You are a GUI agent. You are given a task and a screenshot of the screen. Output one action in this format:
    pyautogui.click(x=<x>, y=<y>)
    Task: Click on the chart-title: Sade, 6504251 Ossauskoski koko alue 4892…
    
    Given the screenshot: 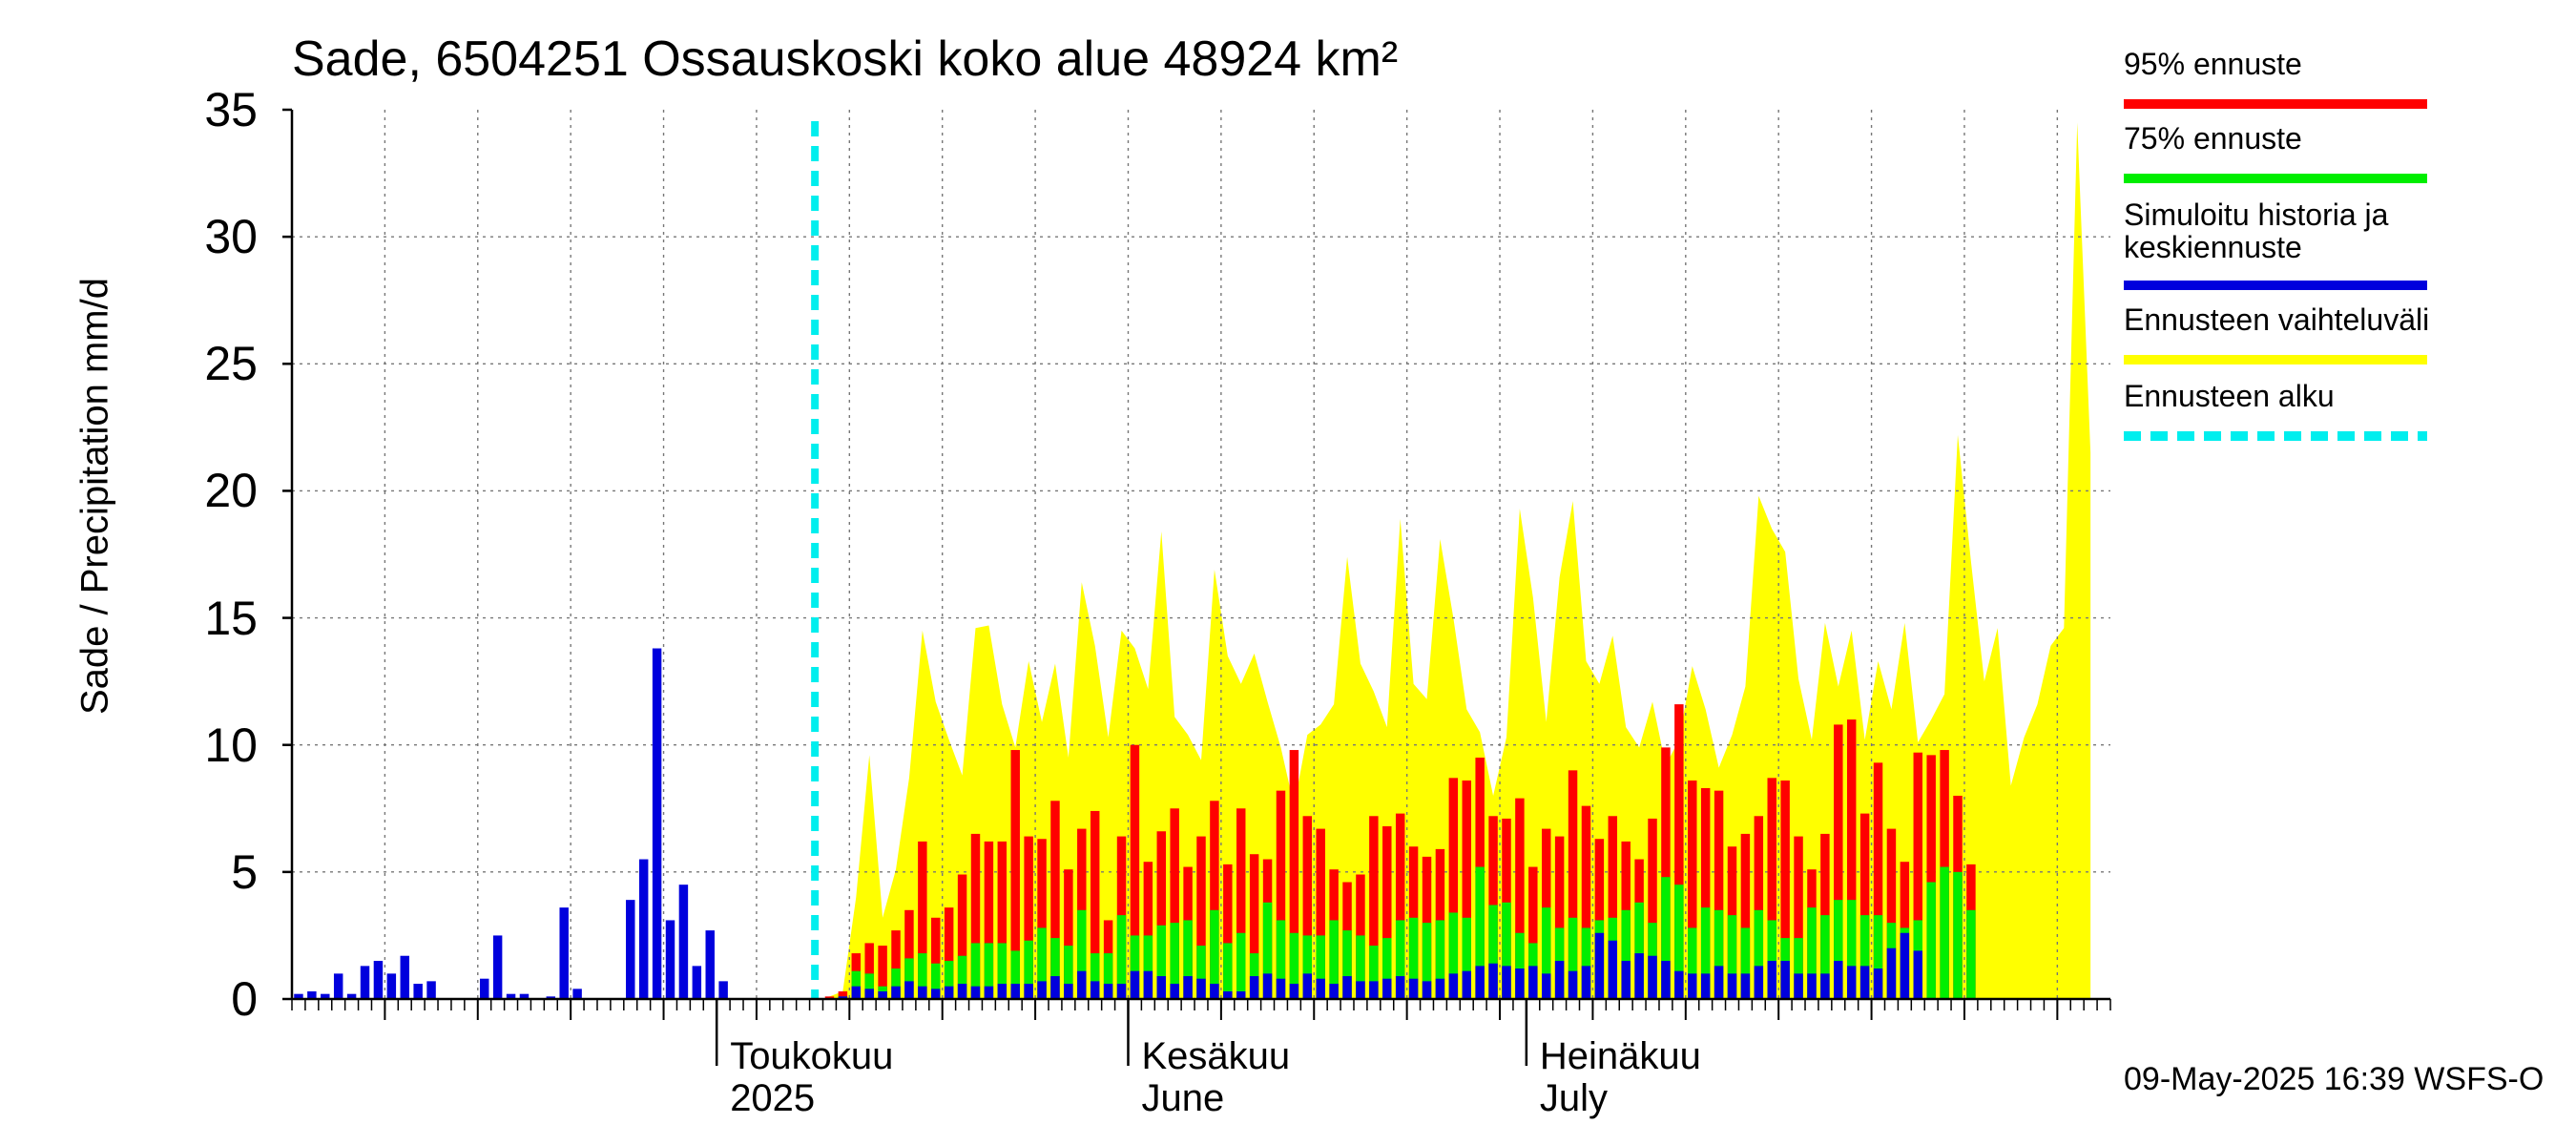 What is the action you would take?
    pyautogui.click(x=845, y=59)
    